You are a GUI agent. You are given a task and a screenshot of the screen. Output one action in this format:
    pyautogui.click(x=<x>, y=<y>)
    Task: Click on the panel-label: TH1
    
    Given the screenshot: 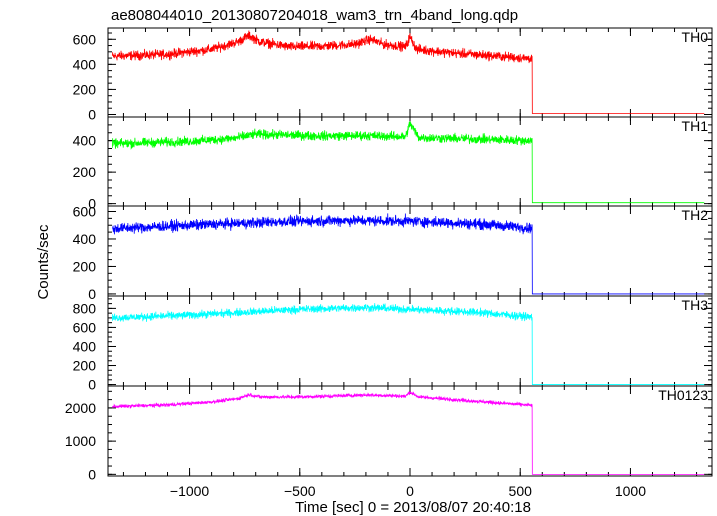 What is the action you would take?
    pyautogui.click(x=695, y=126)
    